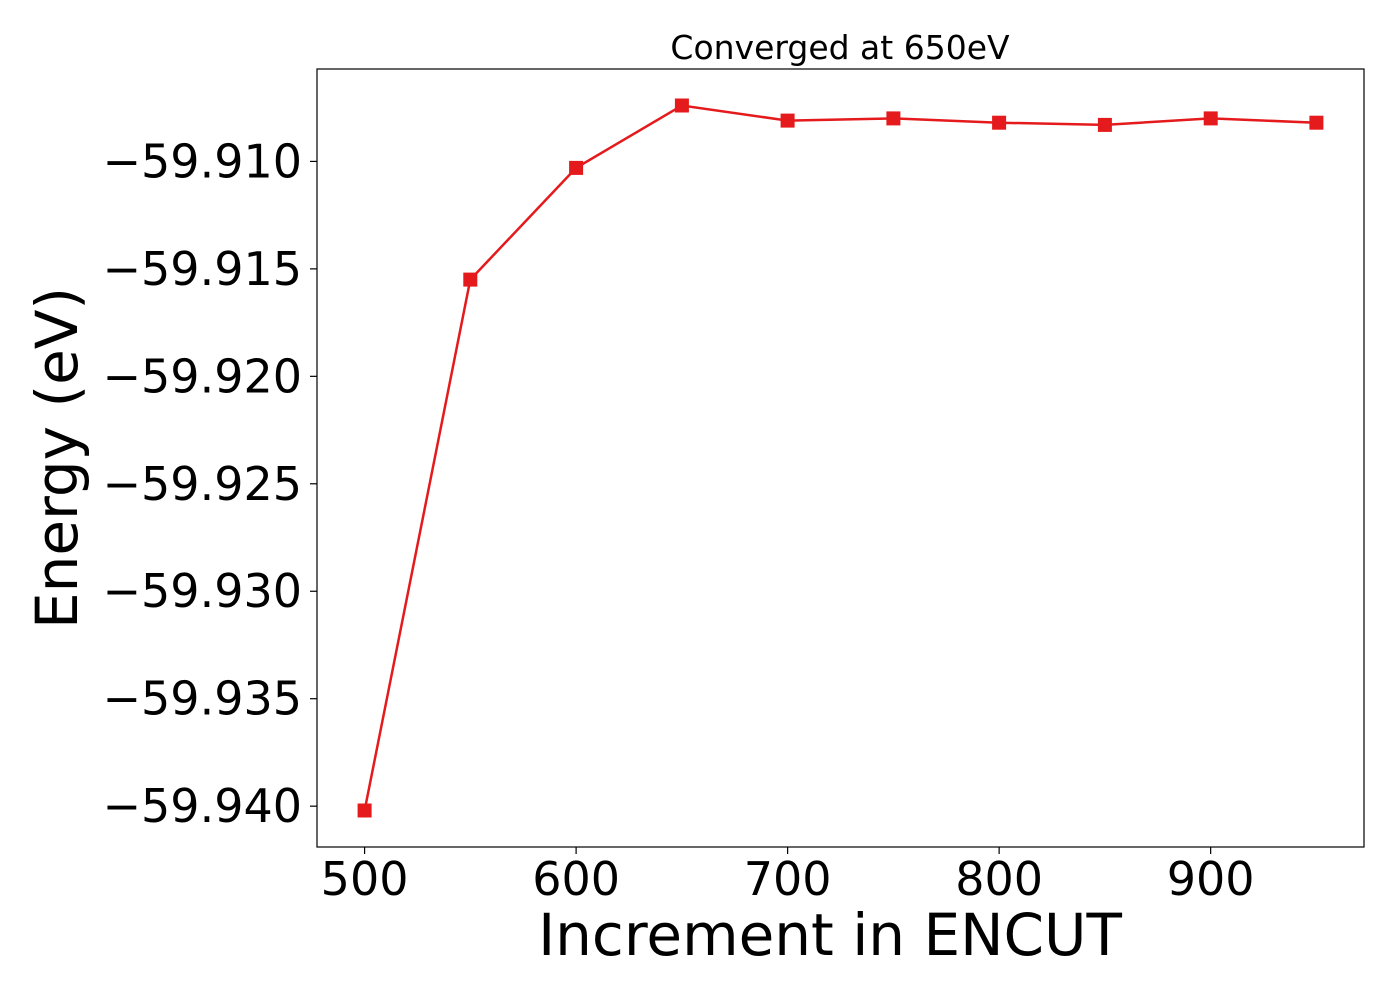 This screenshot has height=1000, width=1400. What do you see at coordinates (203, 591) in the screenshot?
I see `y-tick-label: −59.930` at bounding box center [203, 591].